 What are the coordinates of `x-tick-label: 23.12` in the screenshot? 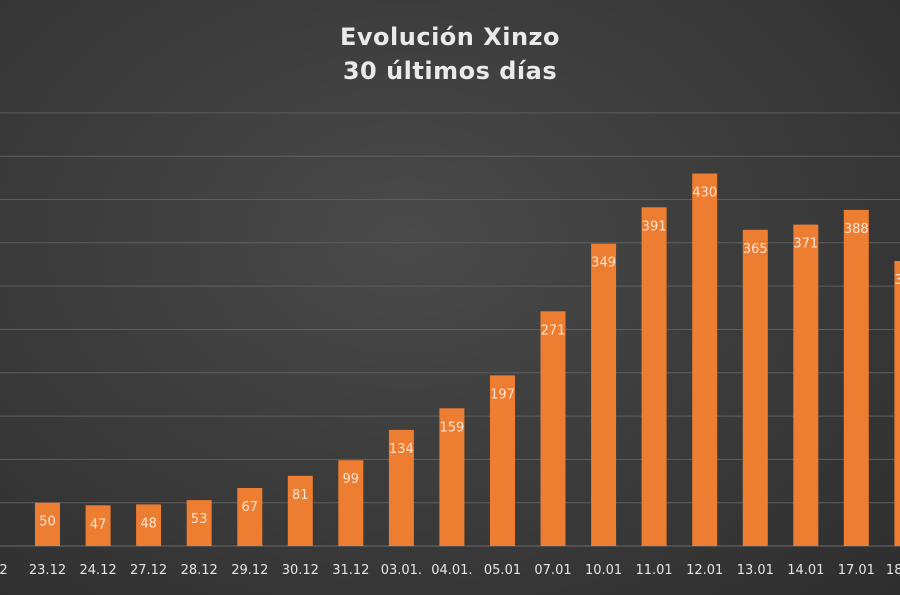 It's located at (47, 570).